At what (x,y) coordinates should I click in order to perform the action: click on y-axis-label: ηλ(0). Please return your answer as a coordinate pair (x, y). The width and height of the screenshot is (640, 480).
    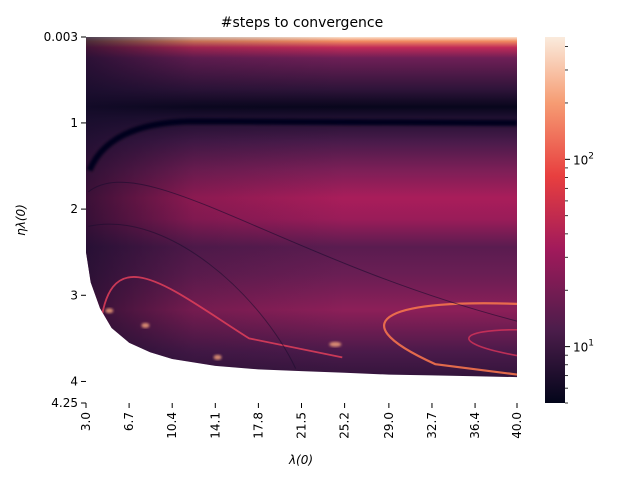
    Looking at the image, I should click on (21, 220).